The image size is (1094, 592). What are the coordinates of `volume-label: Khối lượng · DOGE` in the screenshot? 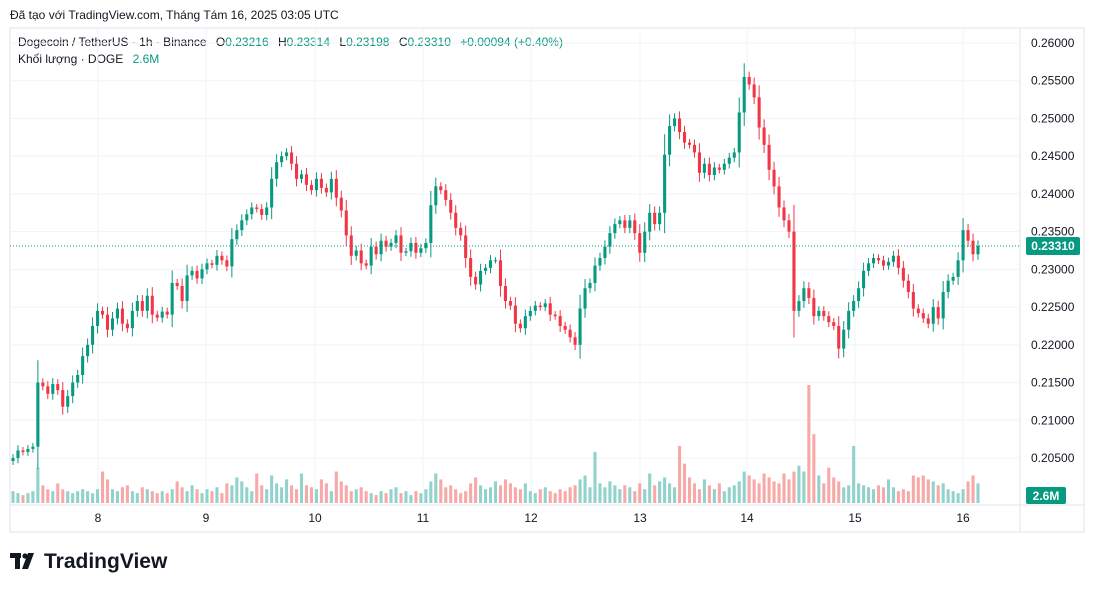 It's located at (71, 59).